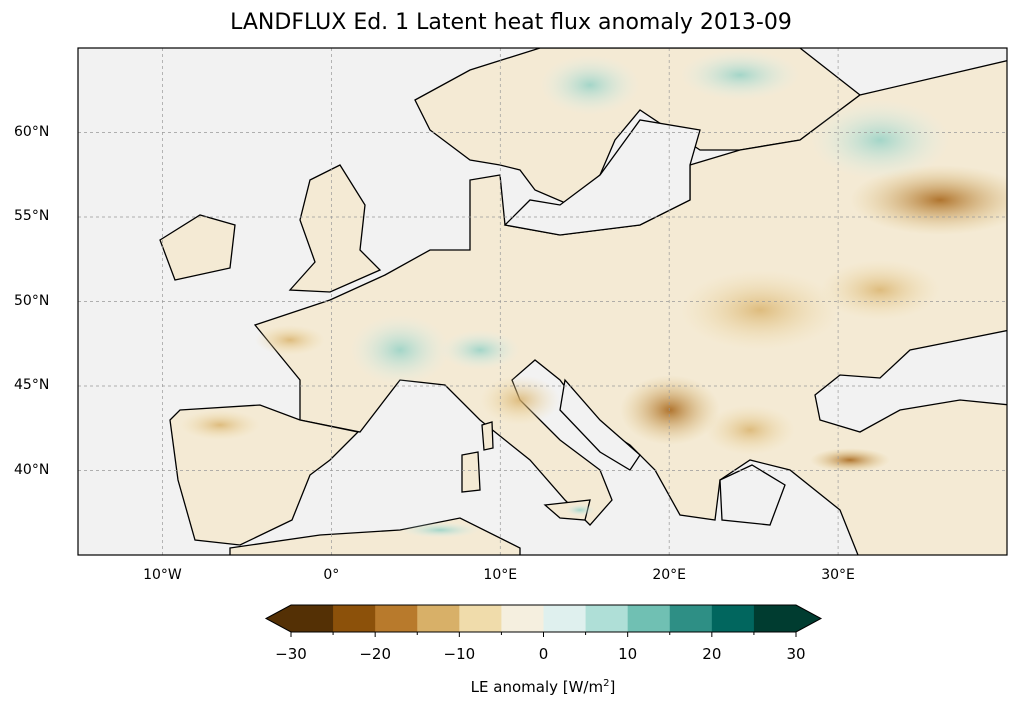 The width and height of the screenshot is (1022, 718). I want to click on colorbar-tick-label: 0, so click(543, 654).